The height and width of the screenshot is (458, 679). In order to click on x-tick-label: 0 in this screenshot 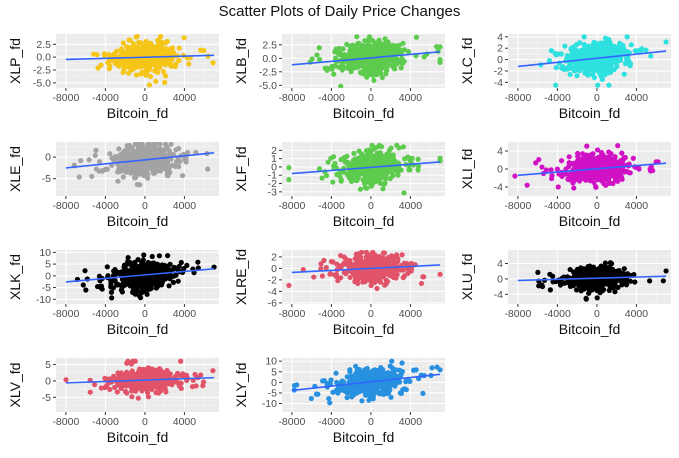, I will do `click(145, 206)`.